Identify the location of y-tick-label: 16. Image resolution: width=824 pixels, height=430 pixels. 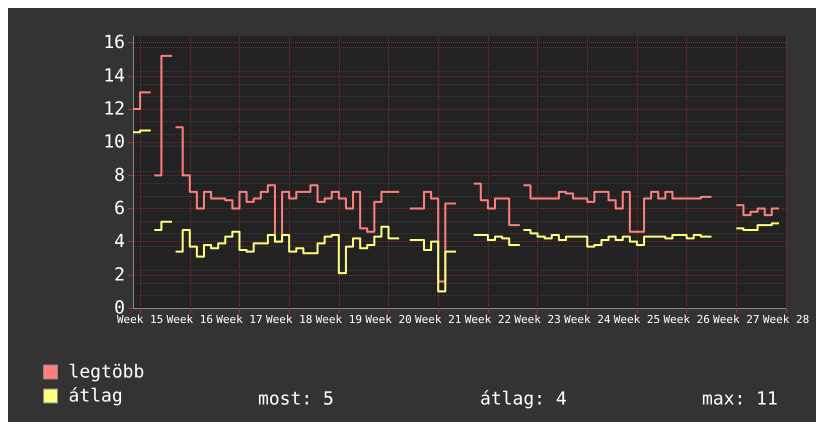
(114, 43).